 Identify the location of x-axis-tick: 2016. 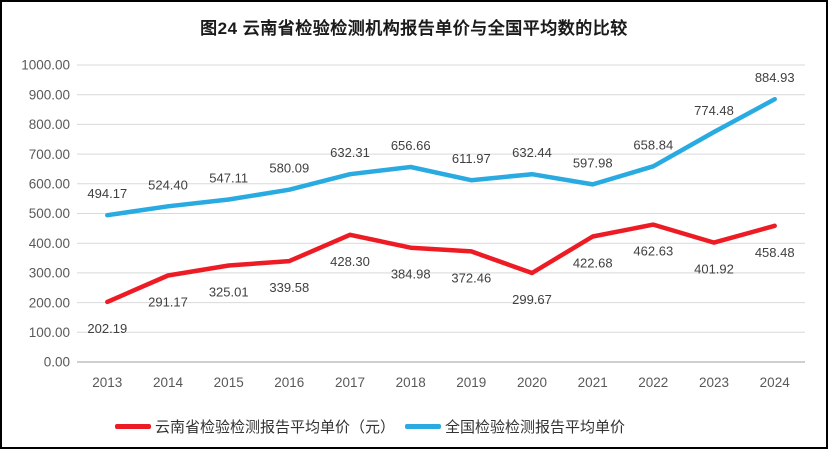
(289, 382).